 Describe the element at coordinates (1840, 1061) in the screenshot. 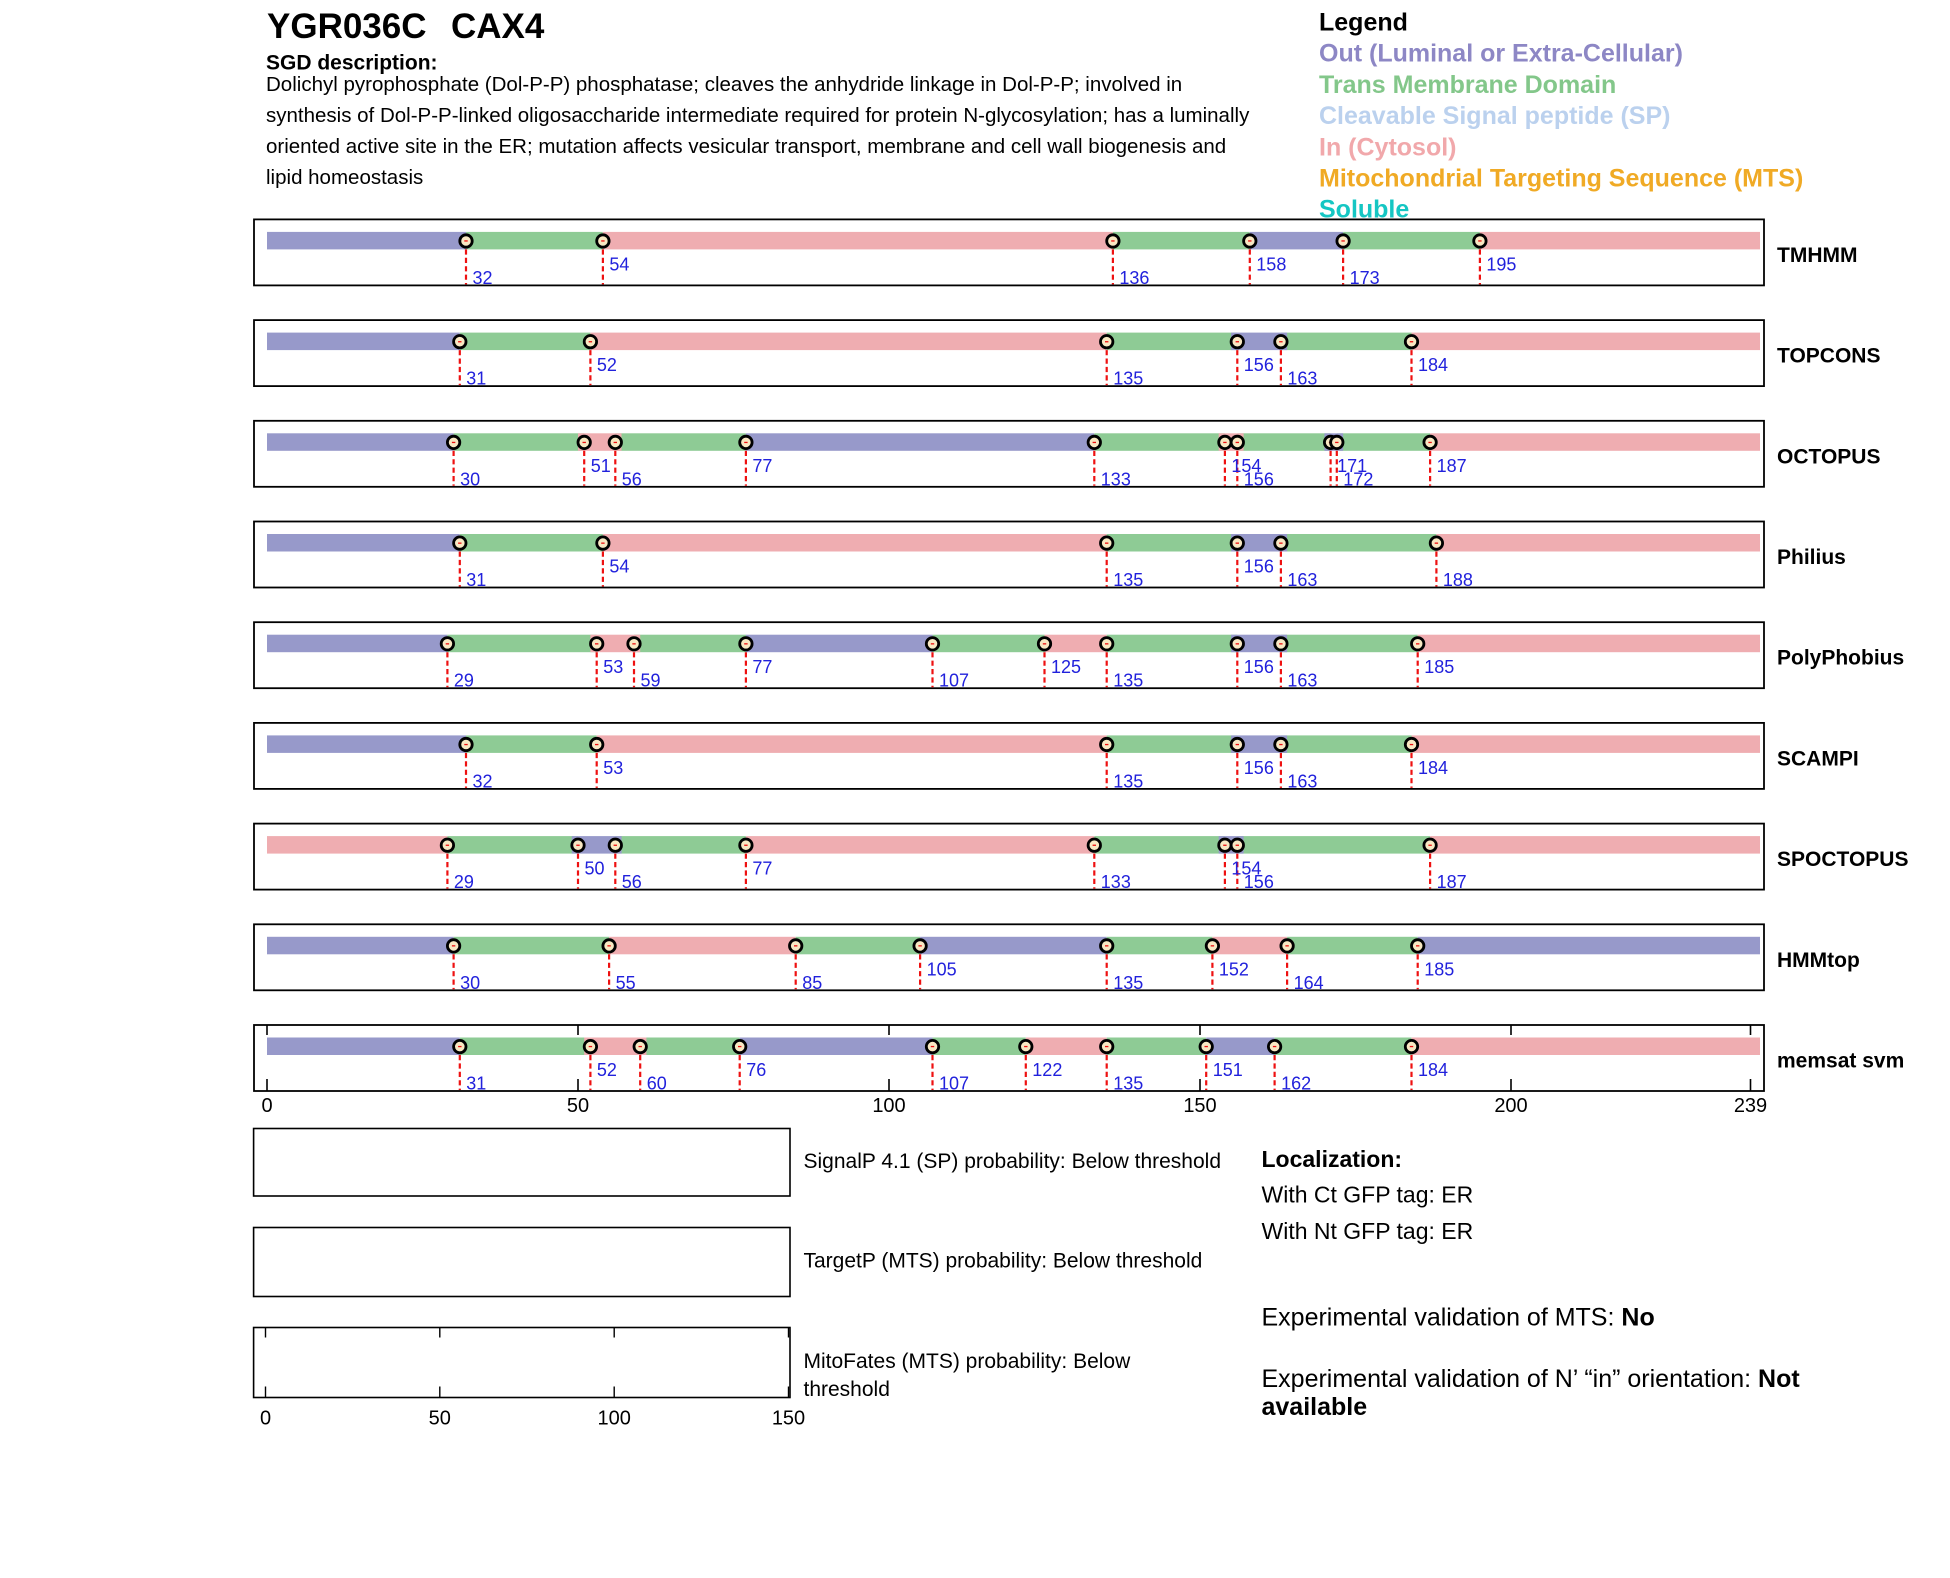

I see `svg-text: memsat svm` at that location.